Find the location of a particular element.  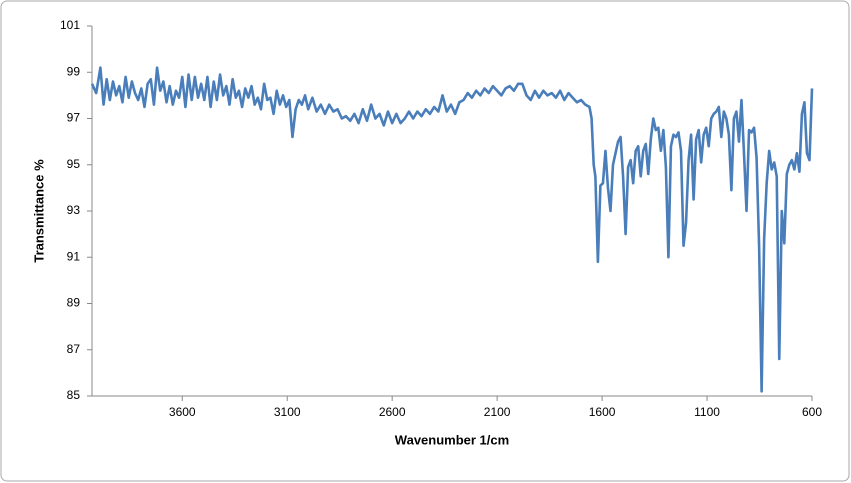

x-tick-label: 3600 is located at coordinates (182, 412).